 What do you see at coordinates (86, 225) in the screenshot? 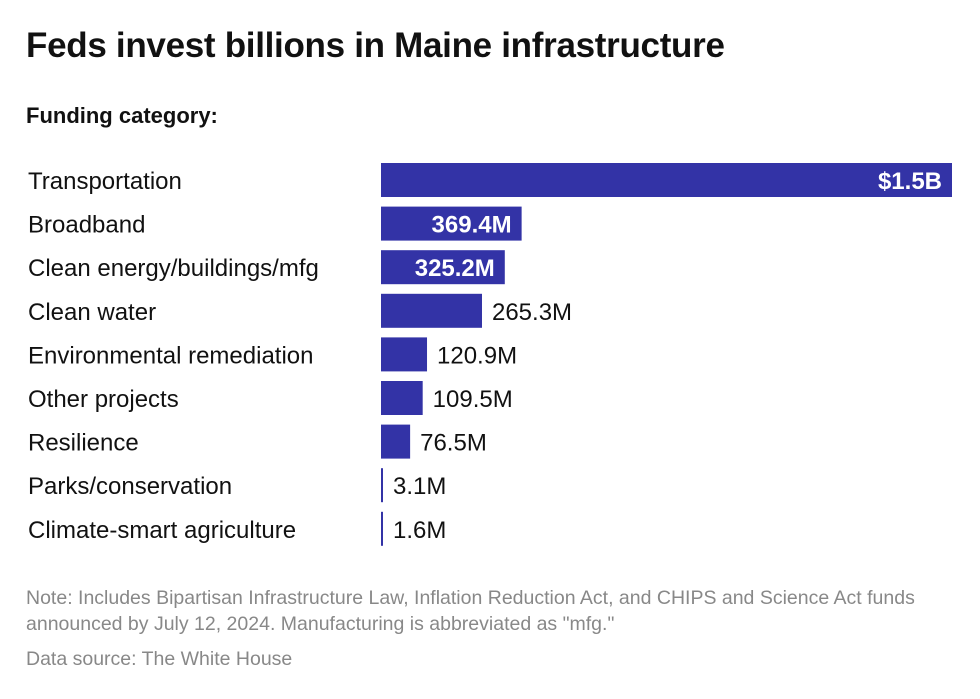
I see `category-label: Broadband` at bounding box center [86, 225].